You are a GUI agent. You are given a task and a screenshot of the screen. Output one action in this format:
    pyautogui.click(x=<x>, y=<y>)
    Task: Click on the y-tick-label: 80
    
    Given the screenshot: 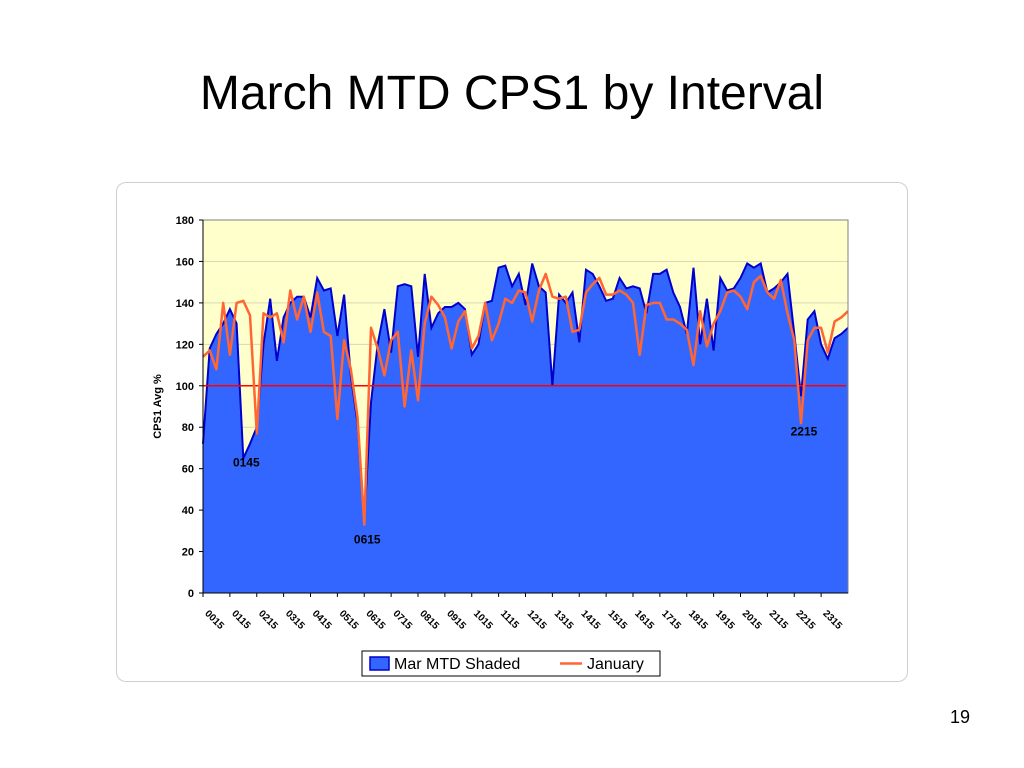 What is the action you would take?
    pyautogui.click(x=188, y=428)
    